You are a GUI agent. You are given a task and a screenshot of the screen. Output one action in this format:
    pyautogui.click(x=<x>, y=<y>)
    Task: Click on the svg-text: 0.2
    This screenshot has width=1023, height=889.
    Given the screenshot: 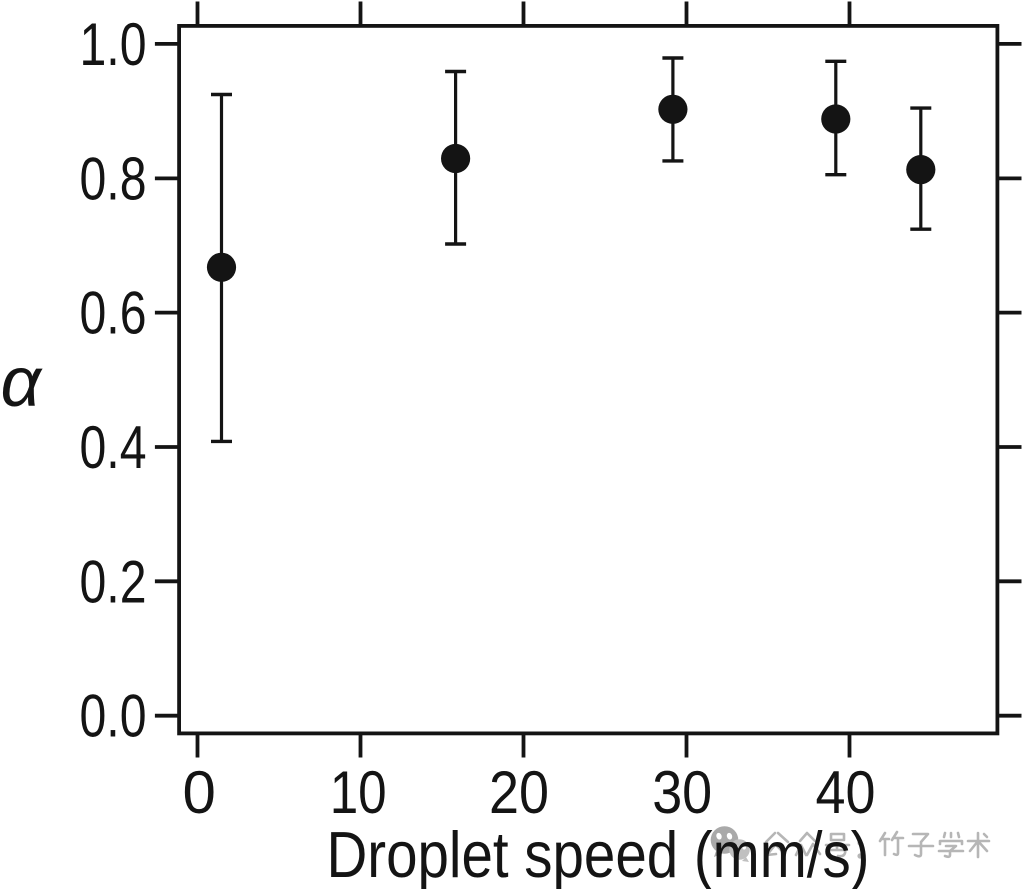 What is the action you would take?
    pyautogui.click(x=113, y=581)
    